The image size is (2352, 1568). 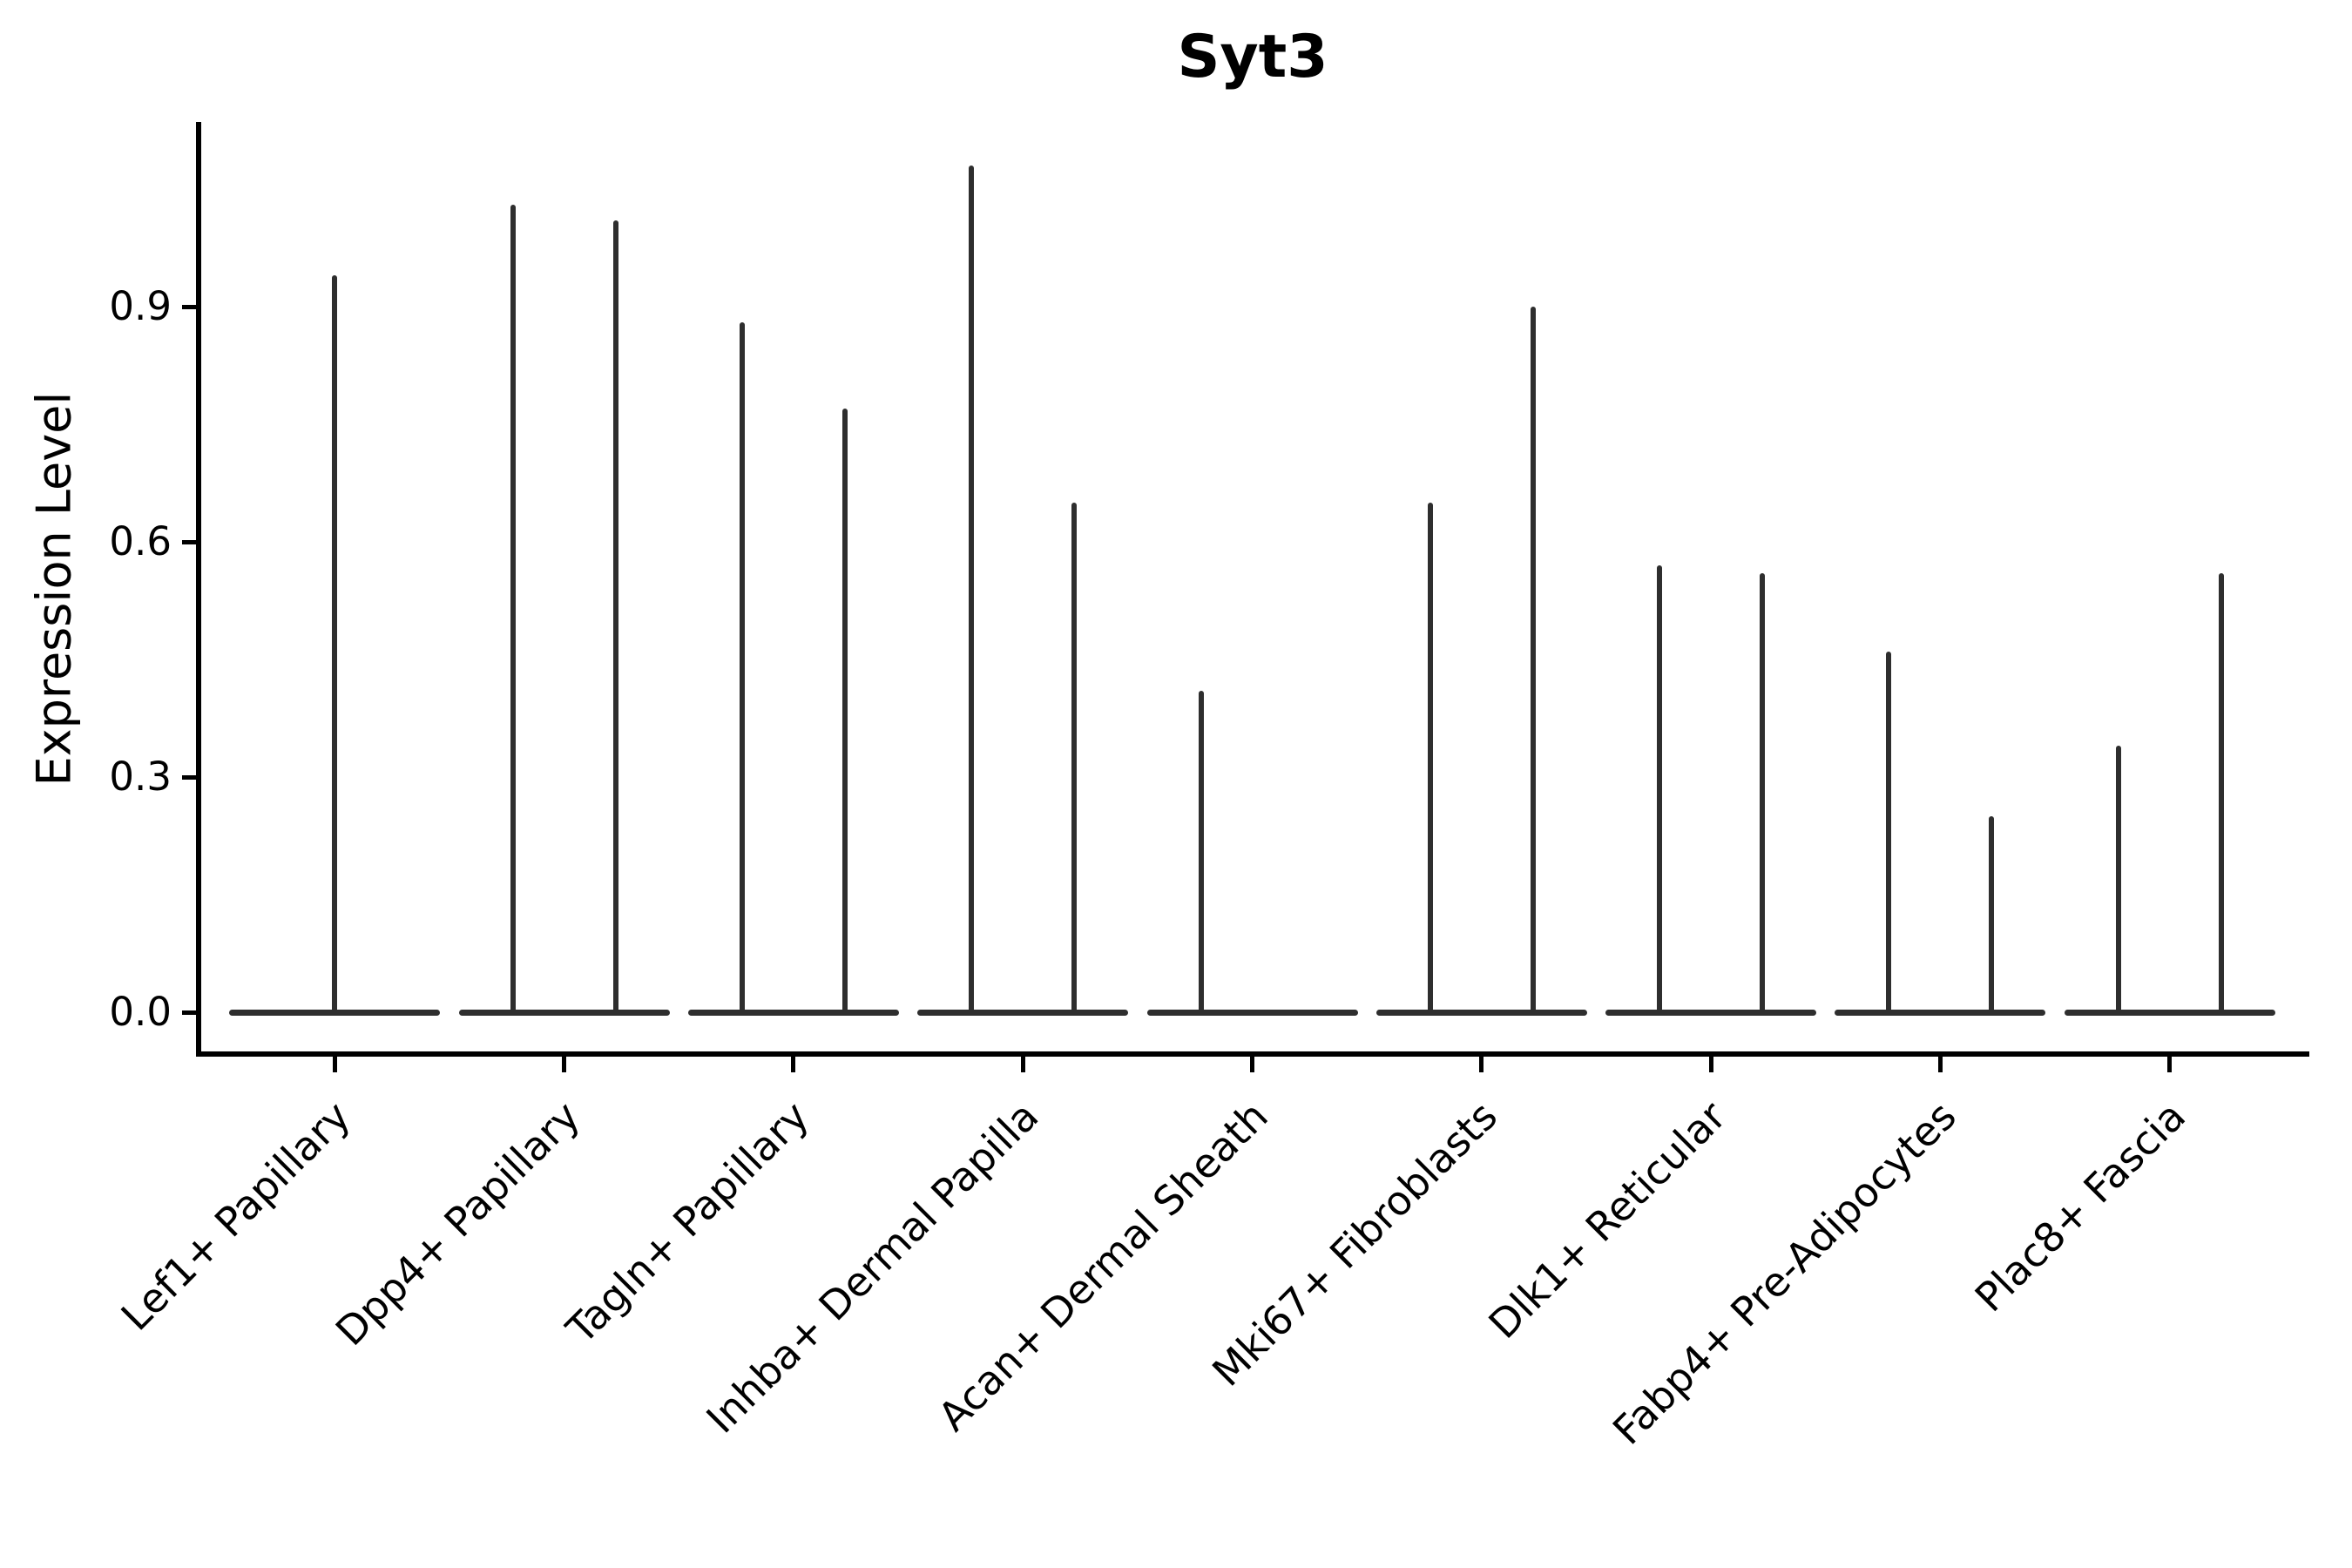 What do you see at coordinates (236, 1216) in the screenshot?
I see `x-tick-label: Lef1+ Papillary` at bounding box center [236, 1216].